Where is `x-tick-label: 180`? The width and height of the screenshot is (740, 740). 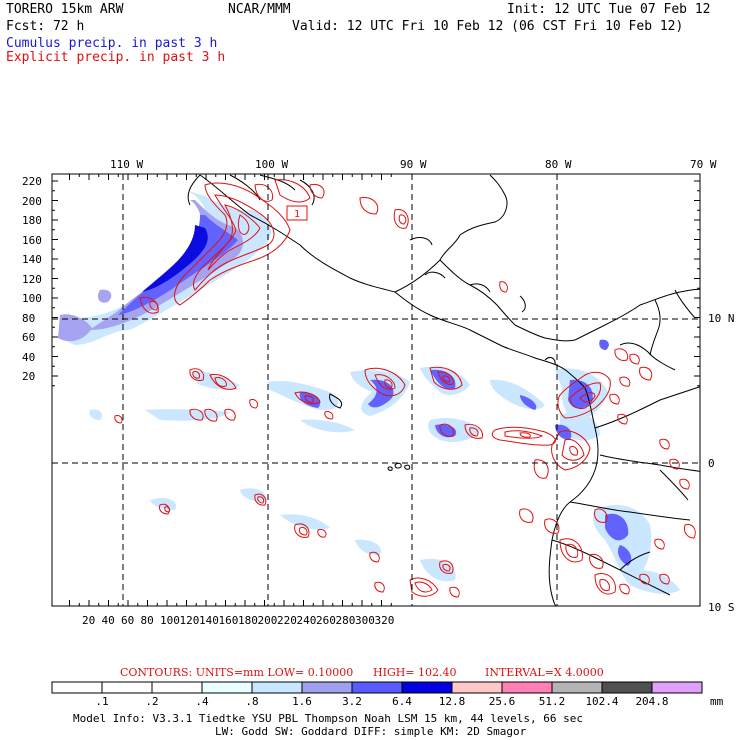
x-tick-label: 180 is located at coordinates (248, 620).